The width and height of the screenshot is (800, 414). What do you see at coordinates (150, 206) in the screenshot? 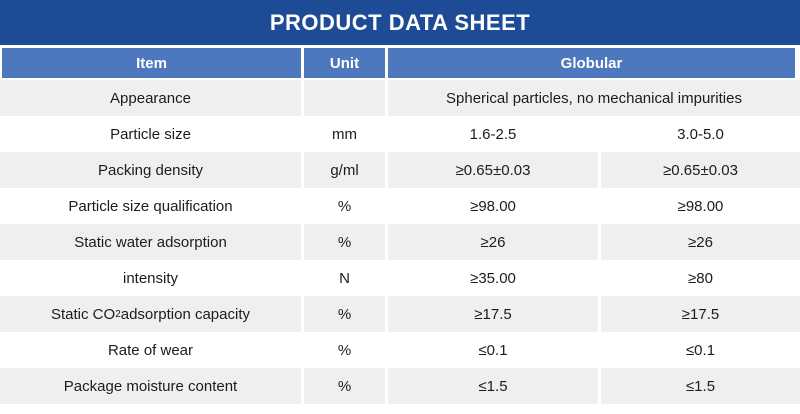
I see `item-label: Particle size qualification` at bounding box center [150, 206].